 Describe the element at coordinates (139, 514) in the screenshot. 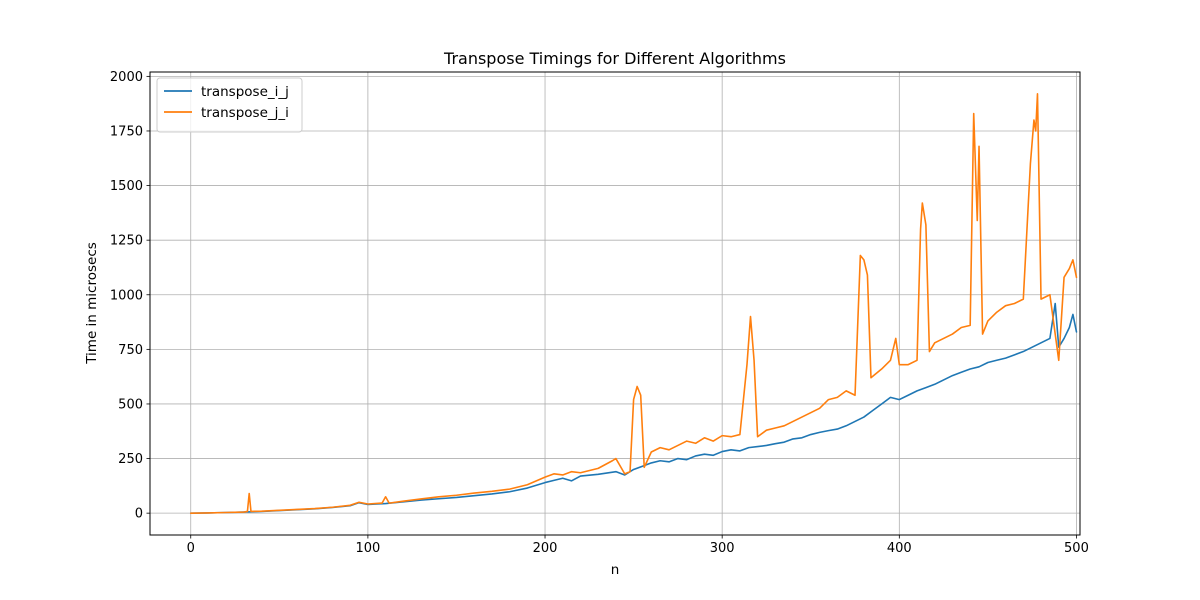

I see `y-tick-label: 0` at that location.